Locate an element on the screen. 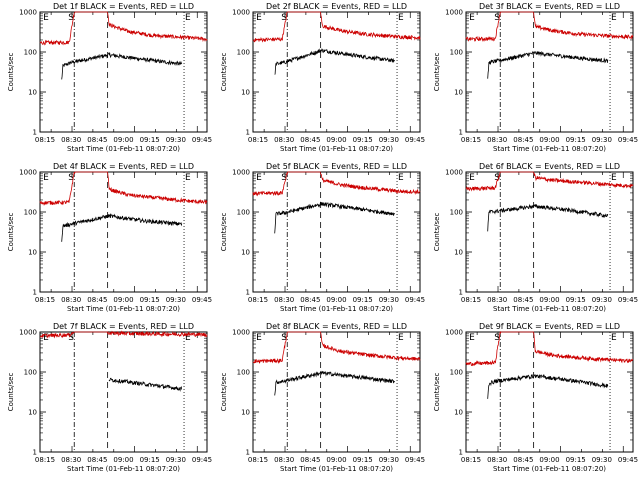 This screenshot has width=640, height=480. panel-title: Det 9f BLACK = Events, RED = LLD is located at coordinates (549, 326).